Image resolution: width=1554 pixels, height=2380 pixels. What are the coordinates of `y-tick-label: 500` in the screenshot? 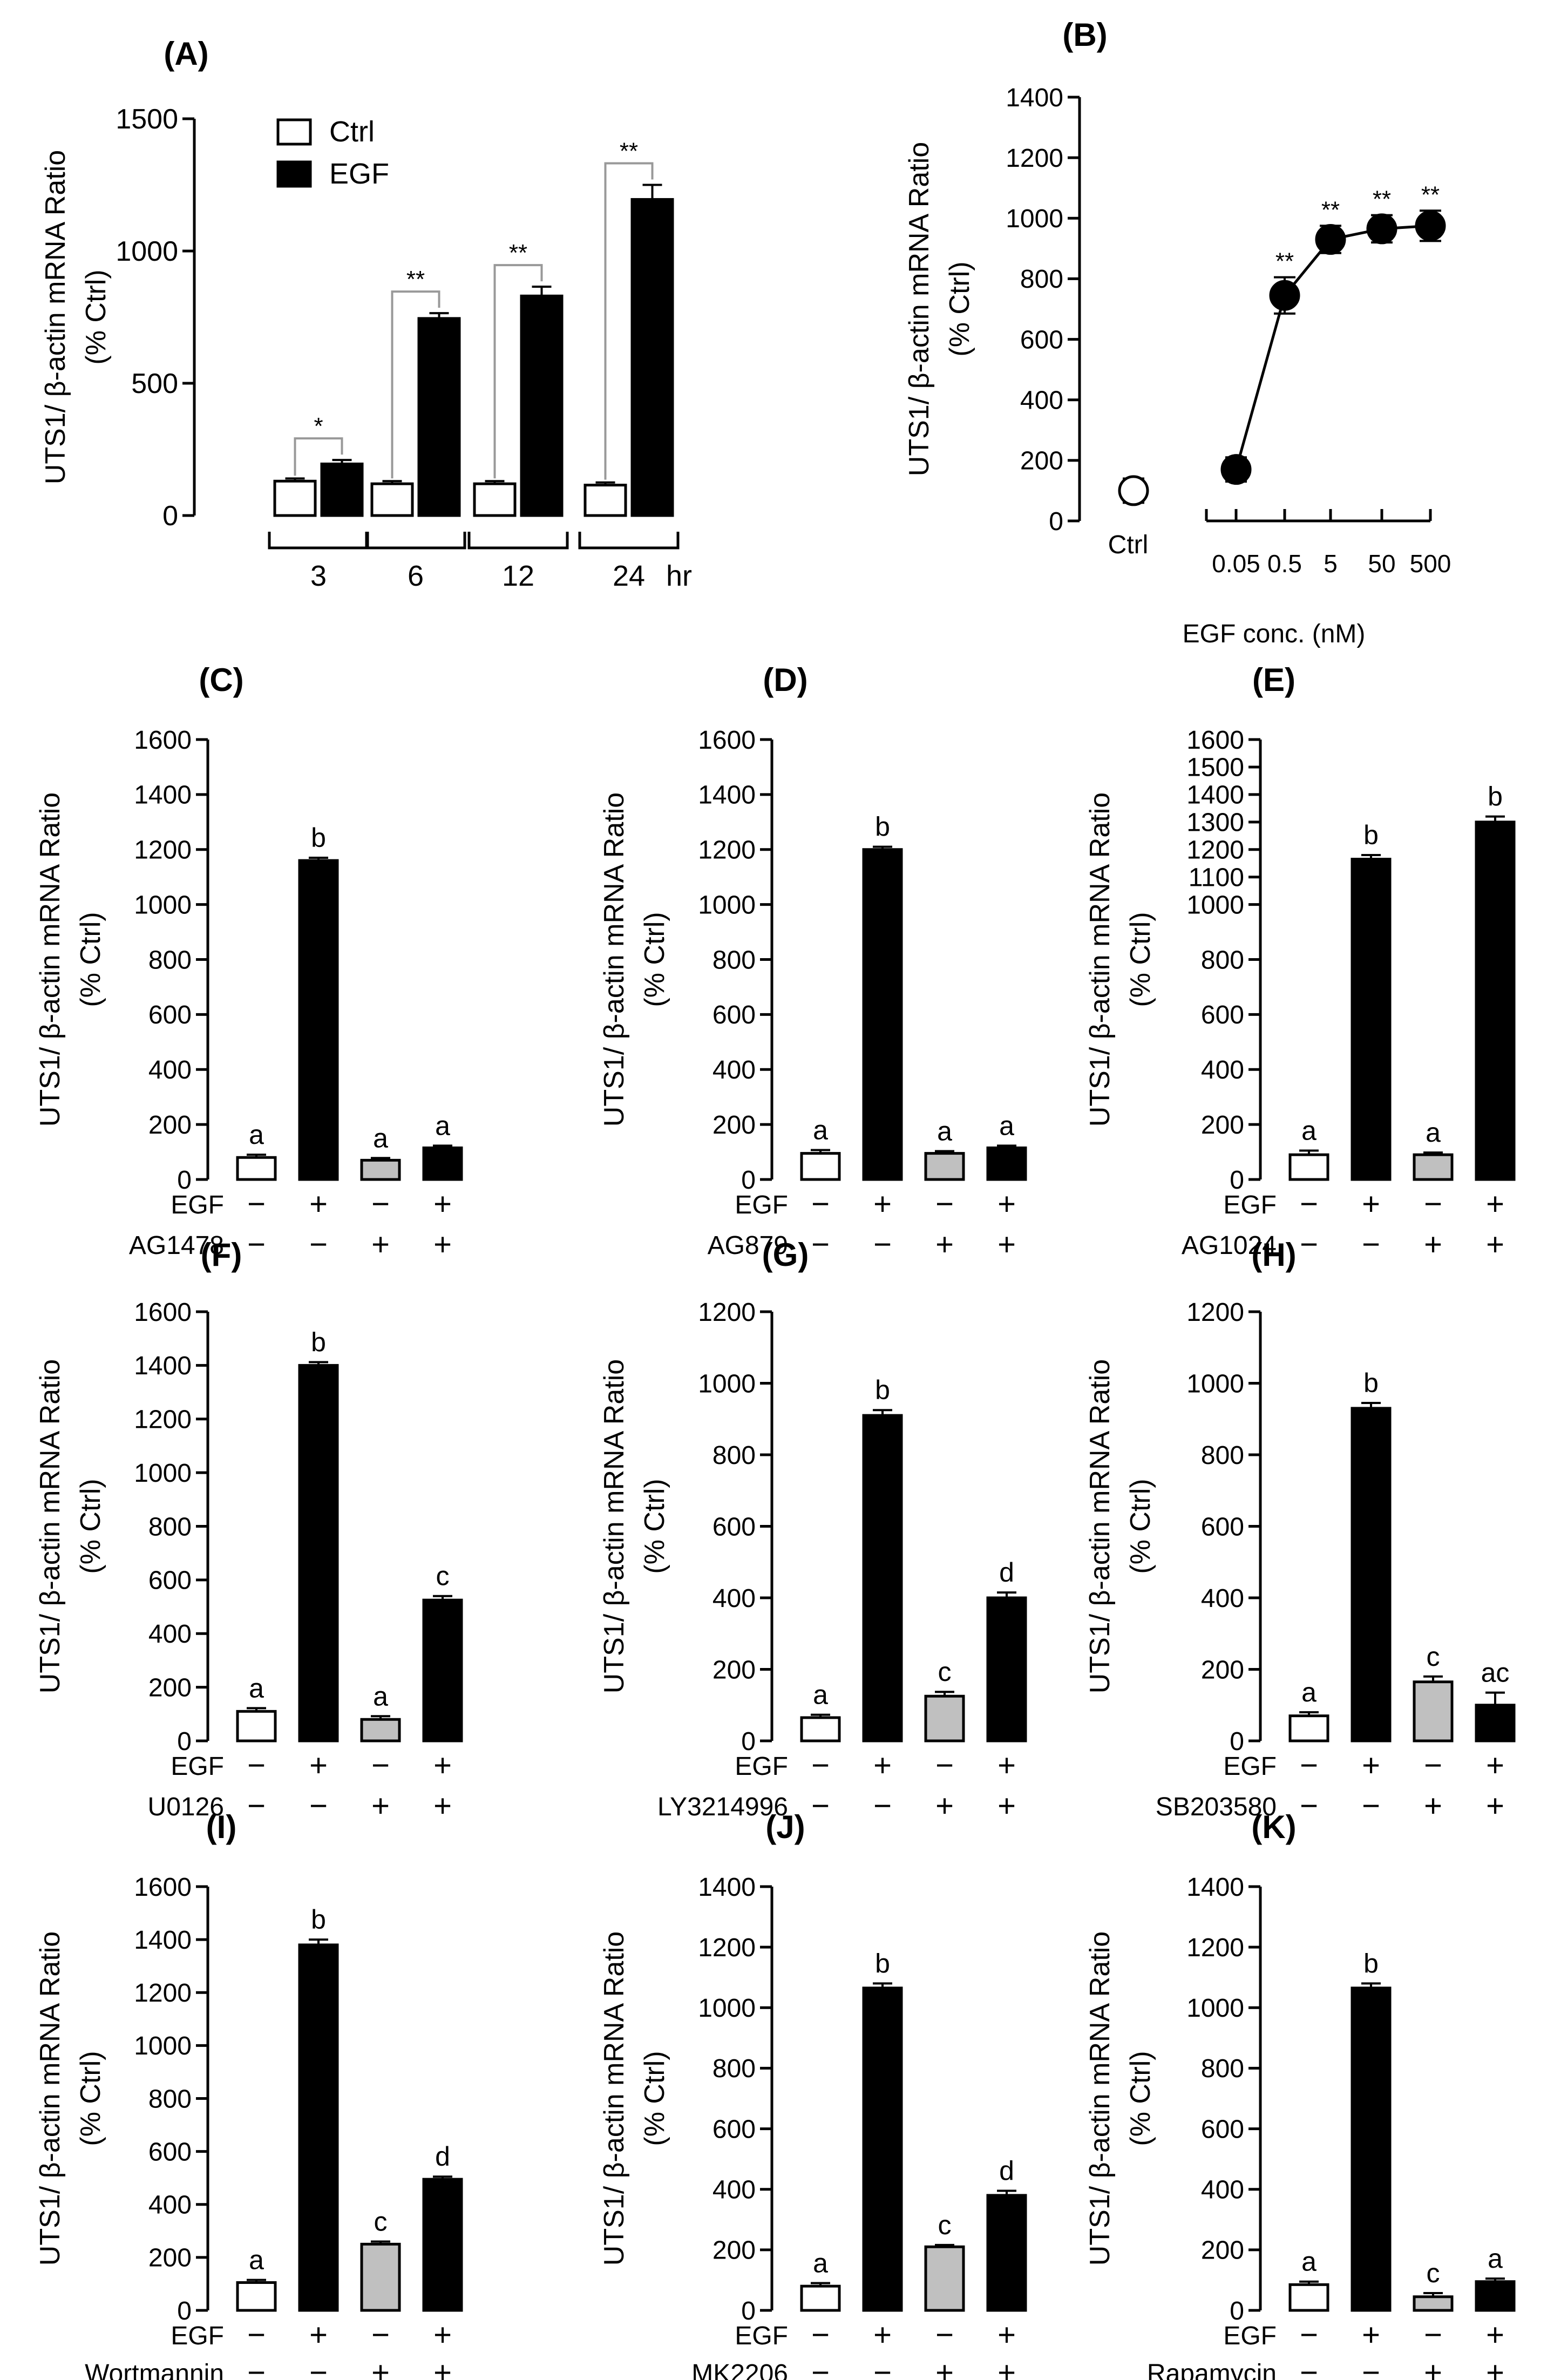 It's located at (154, 383).